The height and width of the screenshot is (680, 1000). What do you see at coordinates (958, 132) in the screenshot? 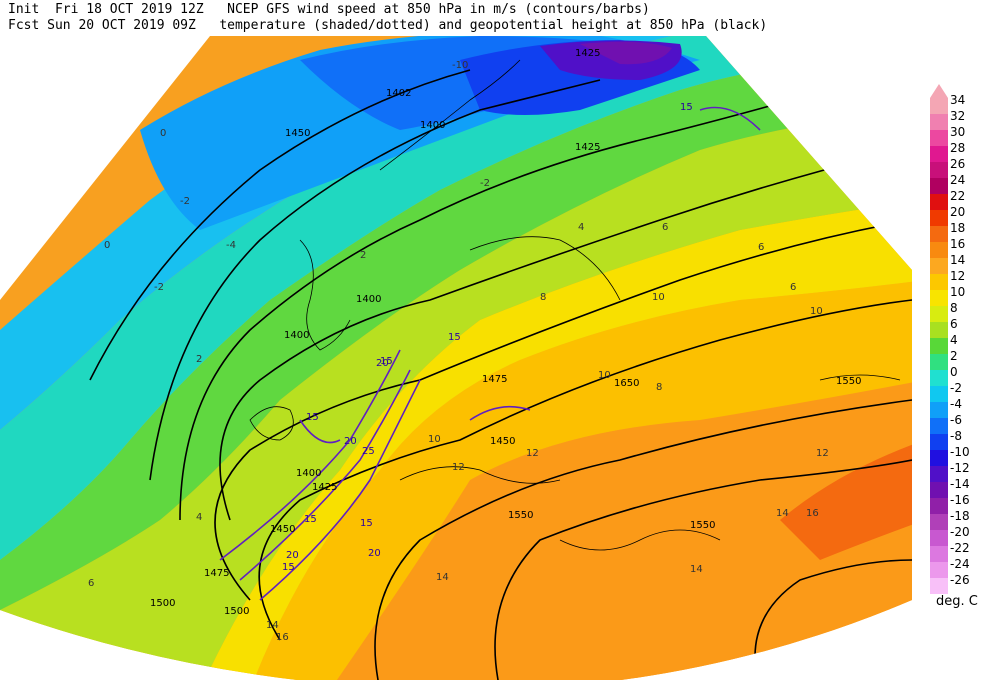
I see `legend-label: 30` at bounding box center [958, 132].